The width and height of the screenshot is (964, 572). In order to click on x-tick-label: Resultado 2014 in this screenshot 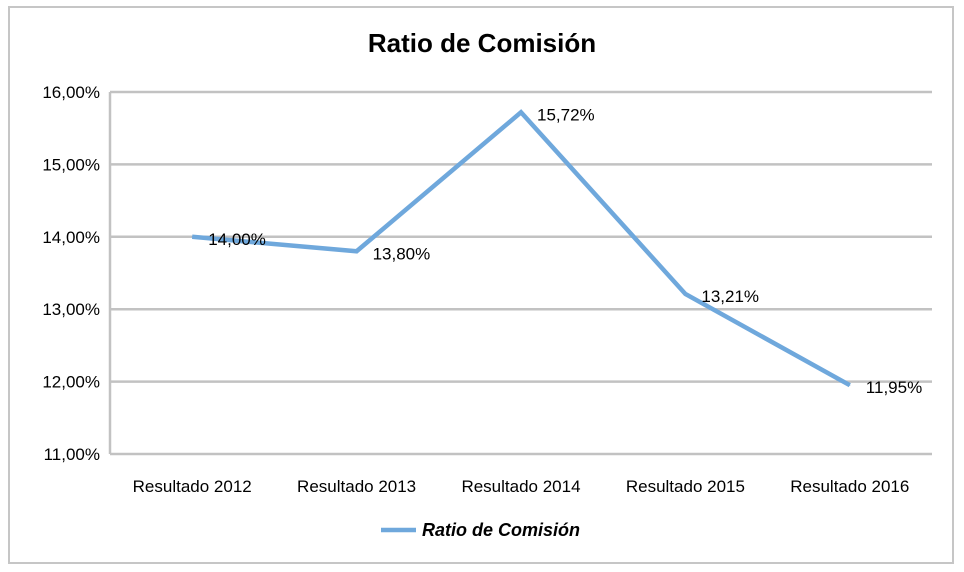, I will do `click(520, 486)`.